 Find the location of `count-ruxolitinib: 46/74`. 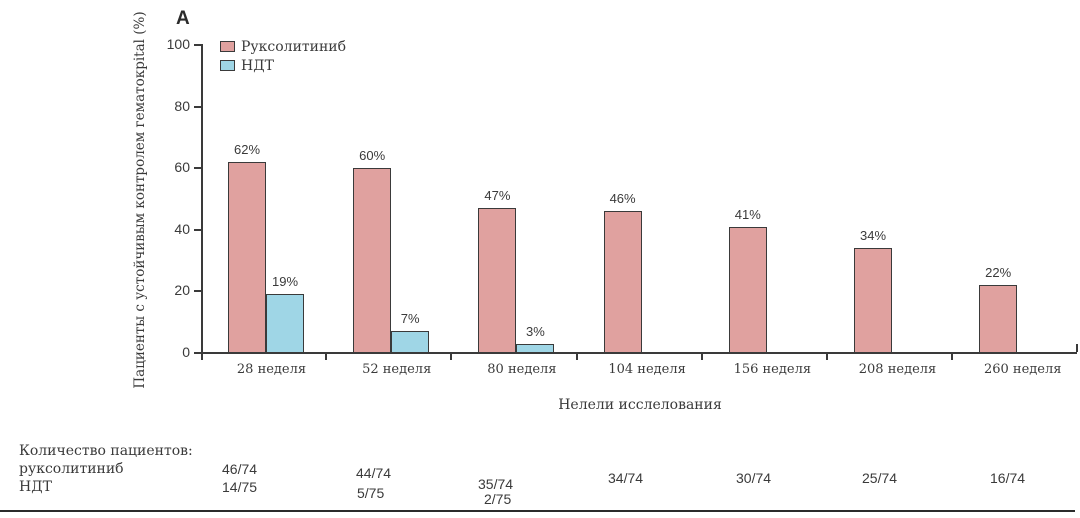

count-ruxolitinib: 46/74 is located at coordinates (240, 469).